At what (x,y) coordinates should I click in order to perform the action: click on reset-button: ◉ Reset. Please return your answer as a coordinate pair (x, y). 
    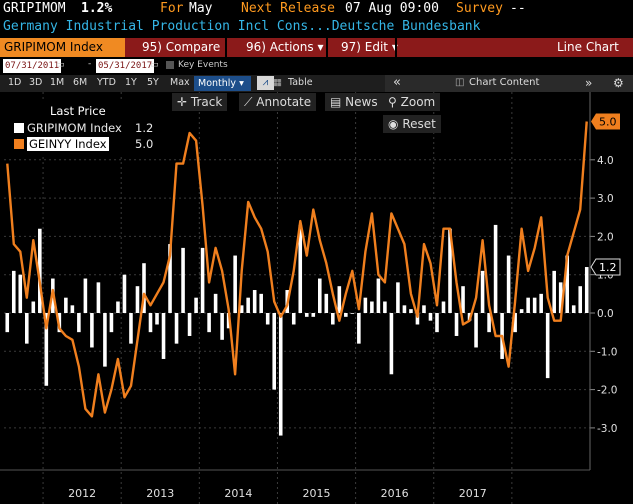
    Looking at the image, I should click on (412, 124).